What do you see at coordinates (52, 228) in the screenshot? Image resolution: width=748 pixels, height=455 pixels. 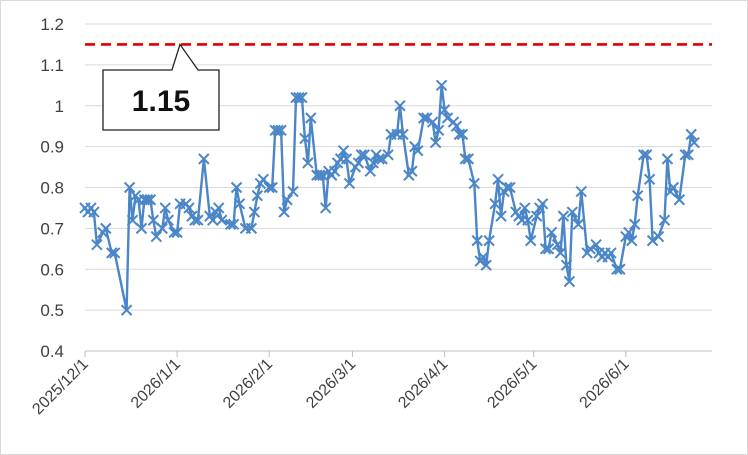 I see `y-tick-label: 0.7` at bounding box center [52, 228].